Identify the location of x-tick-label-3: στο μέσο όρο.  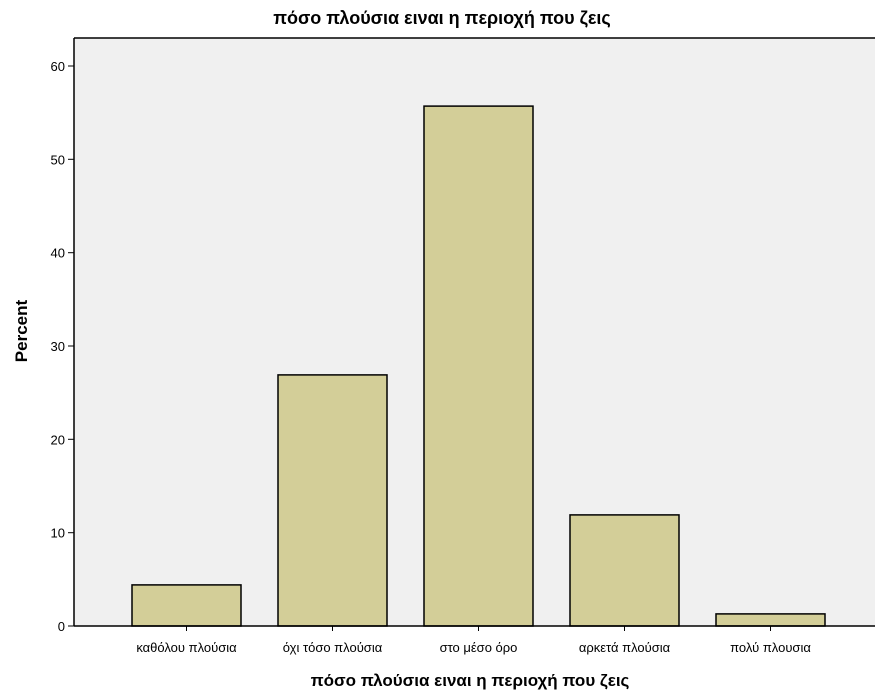
(479, 647).